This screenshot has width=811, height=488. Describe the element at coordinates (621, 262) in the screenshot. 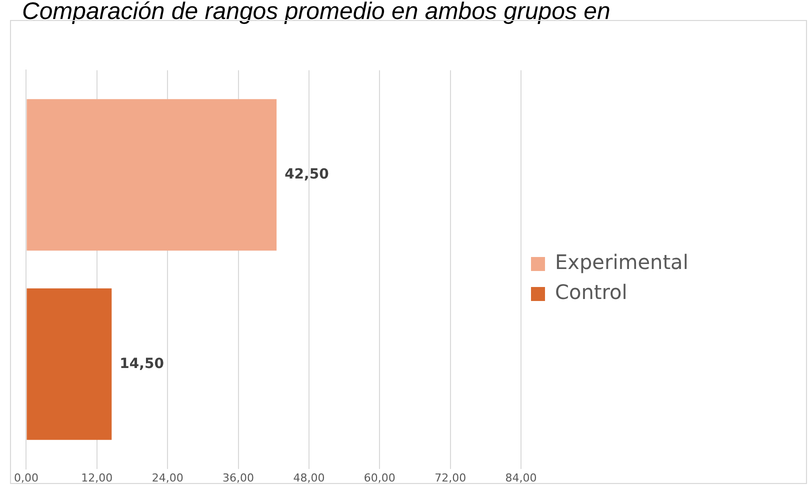

I see `legend-label: Experimental` at that location.